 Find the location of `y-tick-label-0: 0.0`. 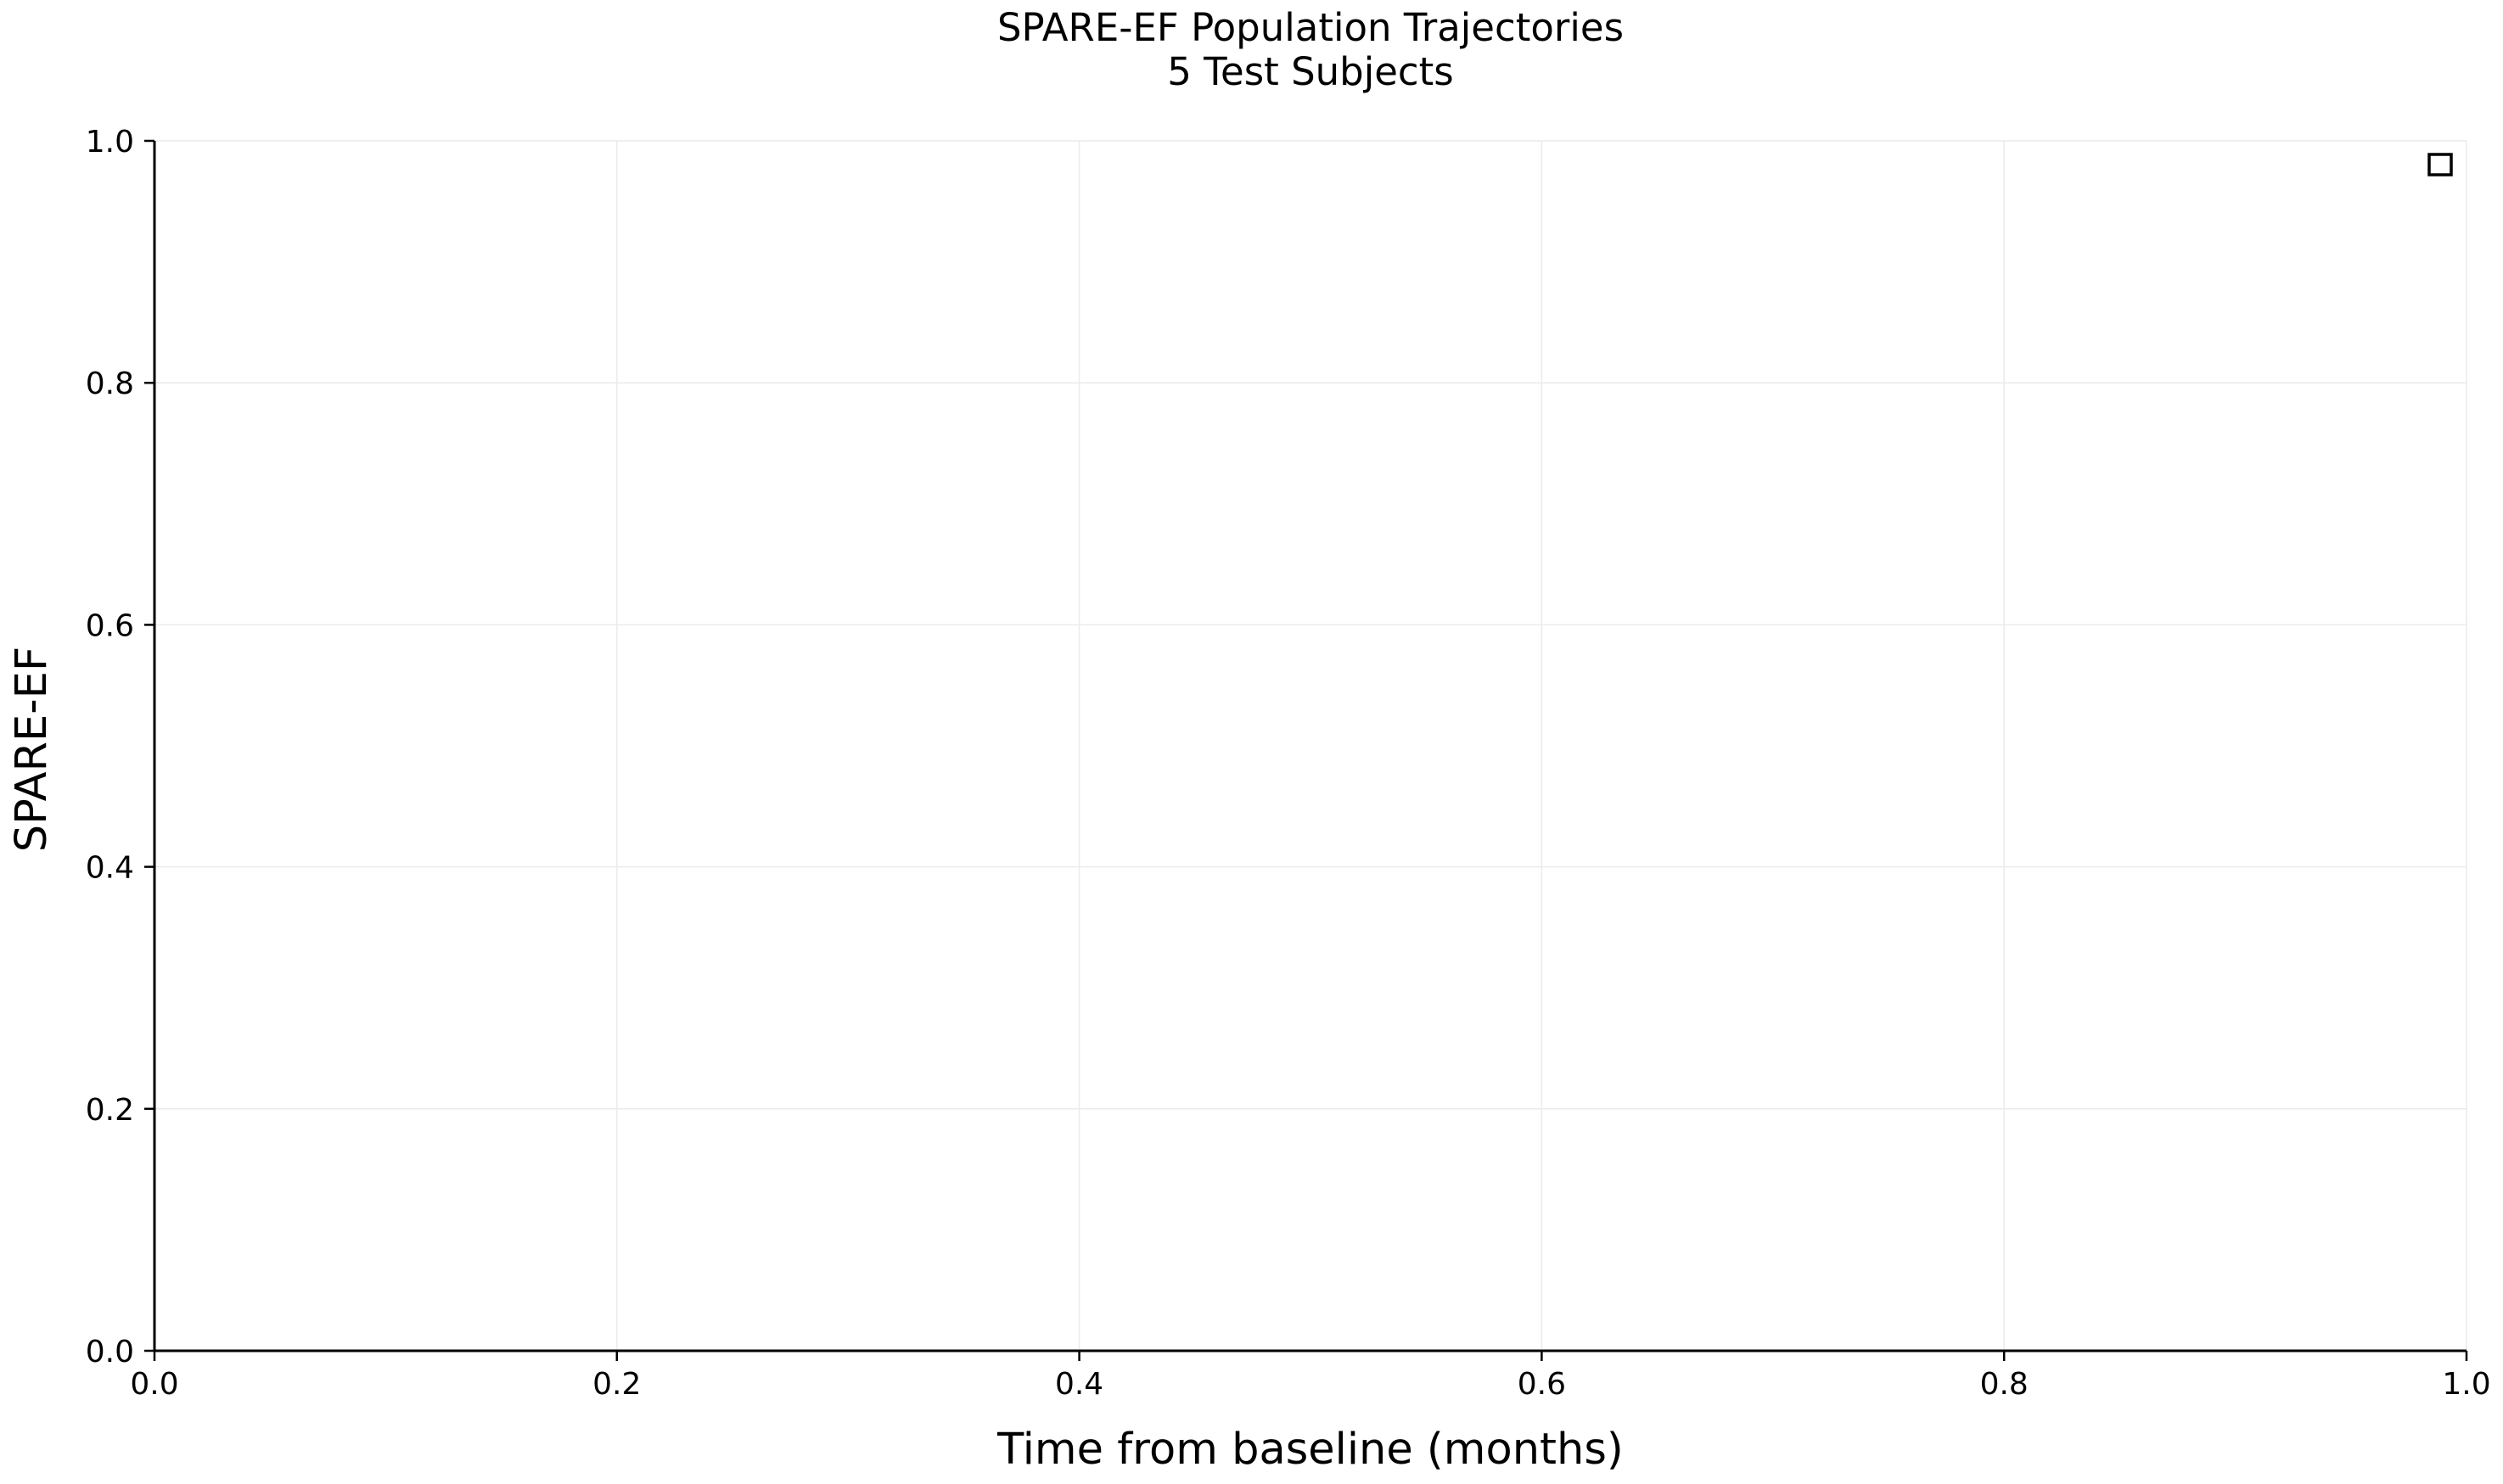

y-tick-label-0: 0.0 is located at coordinates (110, 1352).